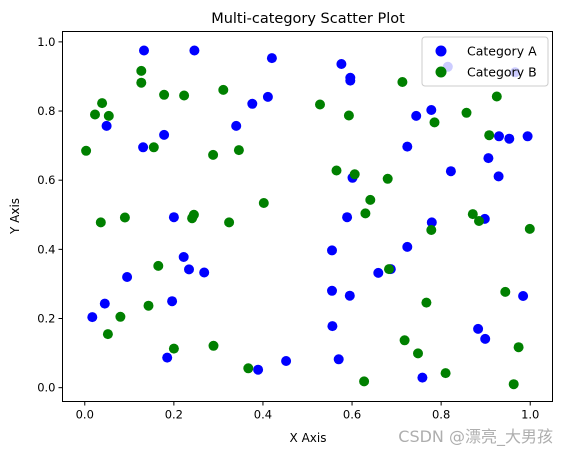 The height and width of the screenshot is (455, 567). Describe the element at coordinates (308, 438) in the screenshot. I see `x-axis-label: X Axis` at that location.